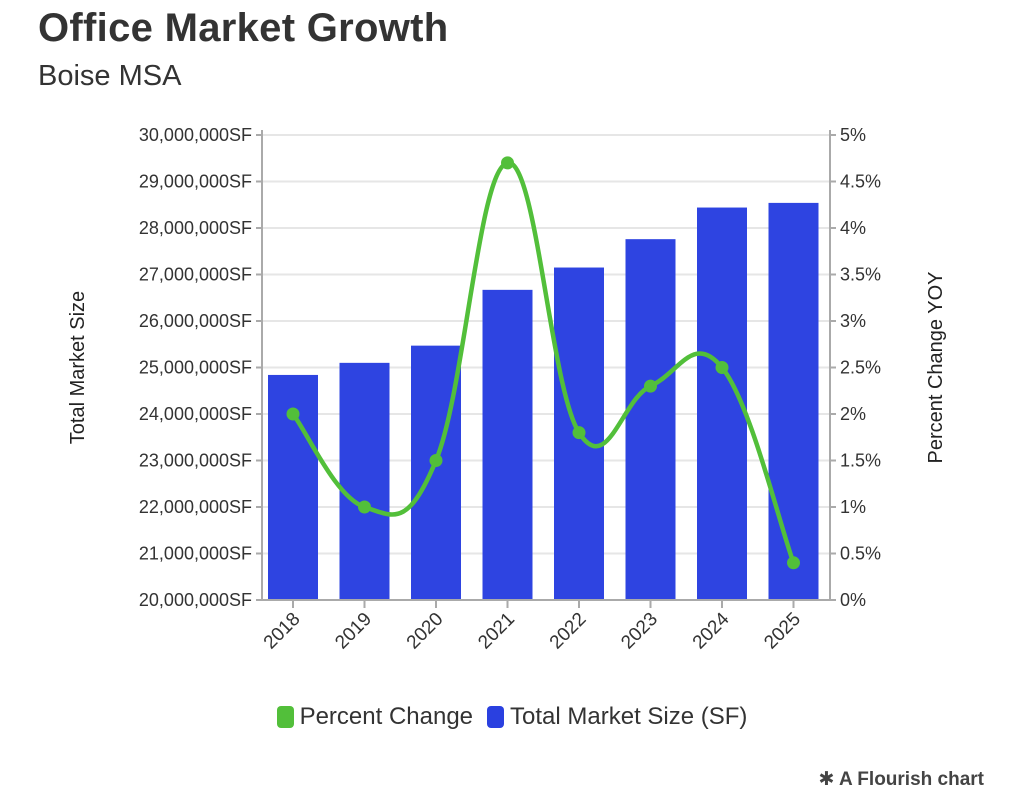 The width and height of the screenshot is (1024, 804). What do you see at coordinates (826, 779) in the screenshot?
I see `asterisk-icon: ✱` at bounding box center [826, 779].